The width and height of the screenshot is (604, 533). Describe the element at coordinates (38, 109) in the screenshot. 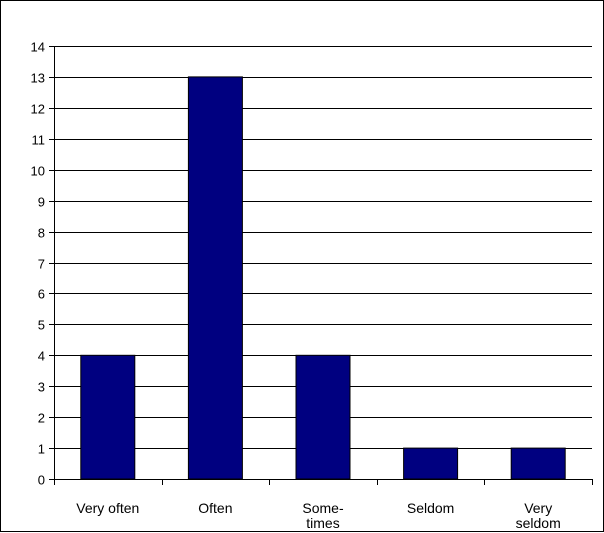

I see `y-tick-label: 12` at that location.